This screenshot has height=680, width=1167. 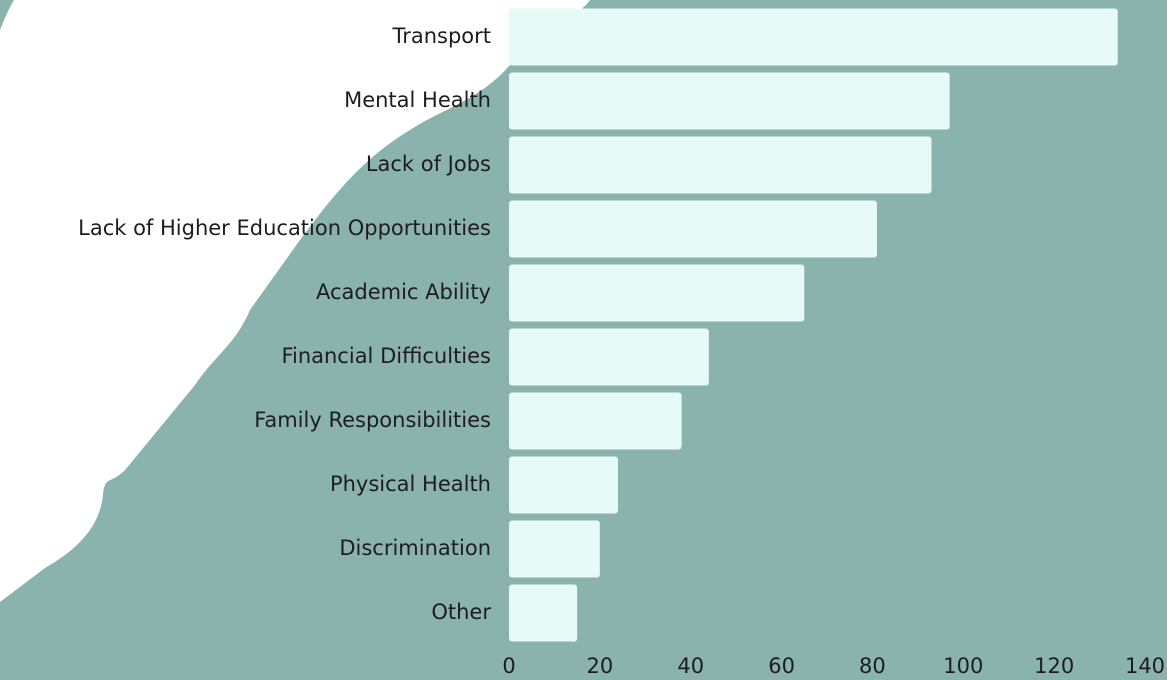 What do you see at coordinates (386, 356) in the screenshot?
I see `y-tick-label: Financial Difficulties` at bounding box center [386, 356].